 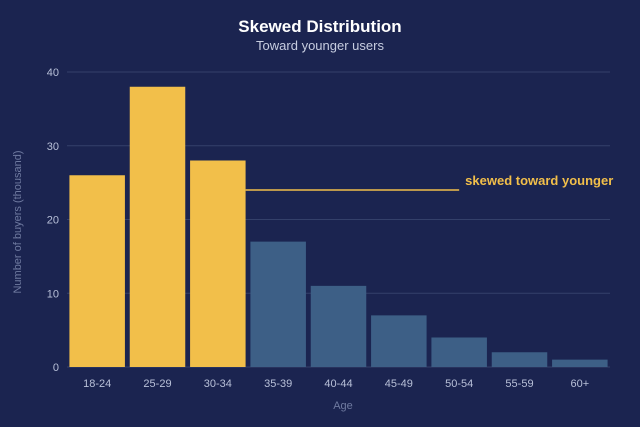 I want to click on chart-subtitle: Toward younger users, so click(x=320, y=45).